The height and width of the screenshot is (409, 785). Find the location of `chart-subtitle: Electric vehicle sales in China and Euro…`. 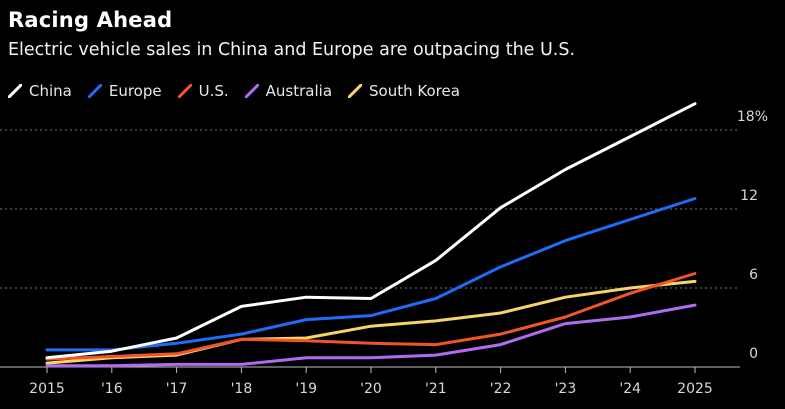

chart-subtitle: Electric vehicle sales in China and Euro… is located at coordinates (292, 50).